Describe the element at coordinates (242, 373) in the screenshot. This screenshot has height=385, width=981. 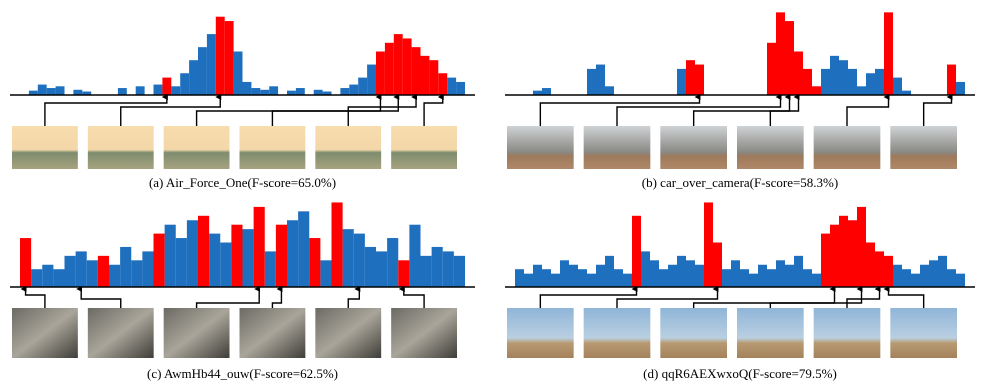
I see `caption: (c) AwmHb44_ouw(F-score=62.5%)` at that location.